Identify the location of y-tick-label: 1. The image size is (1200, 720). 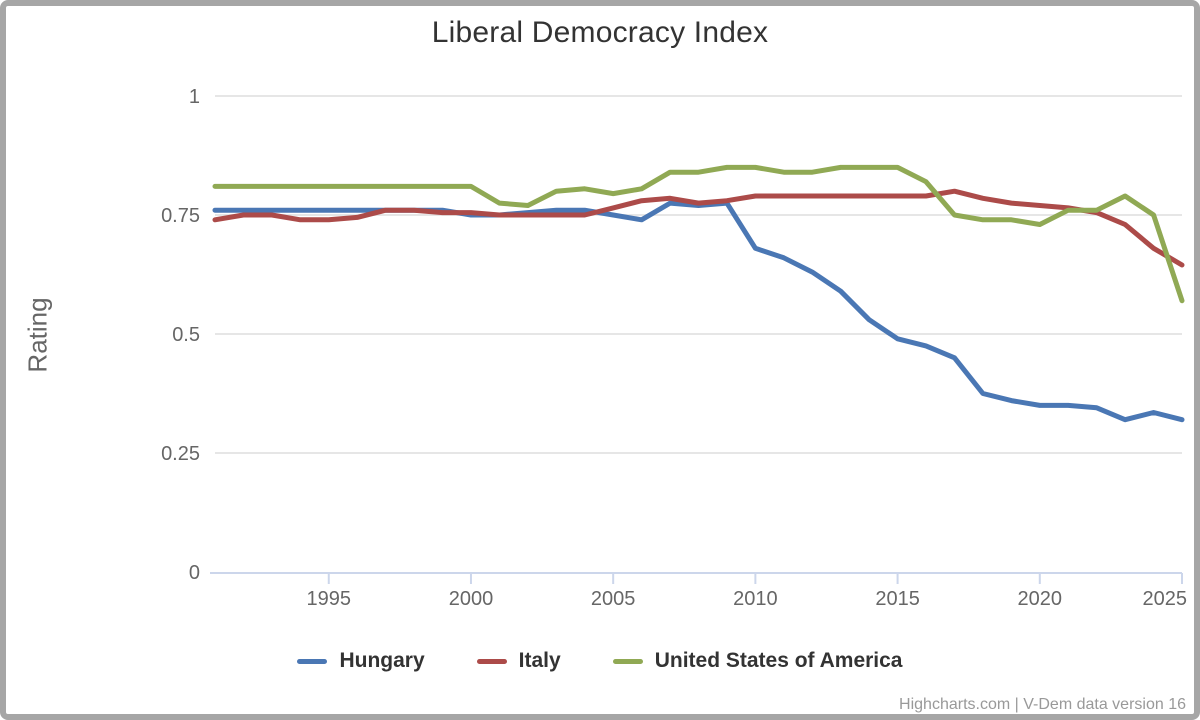
(194, 97).